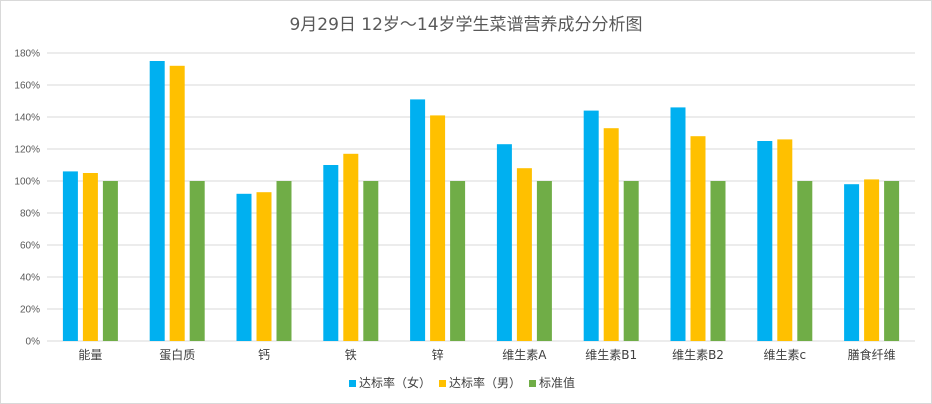 This screenshot has height=404, width=932. What do you see at coordinates (438, 355) in the screenshot?
I see `category-label: 锌` at bounding box center [438, 355].